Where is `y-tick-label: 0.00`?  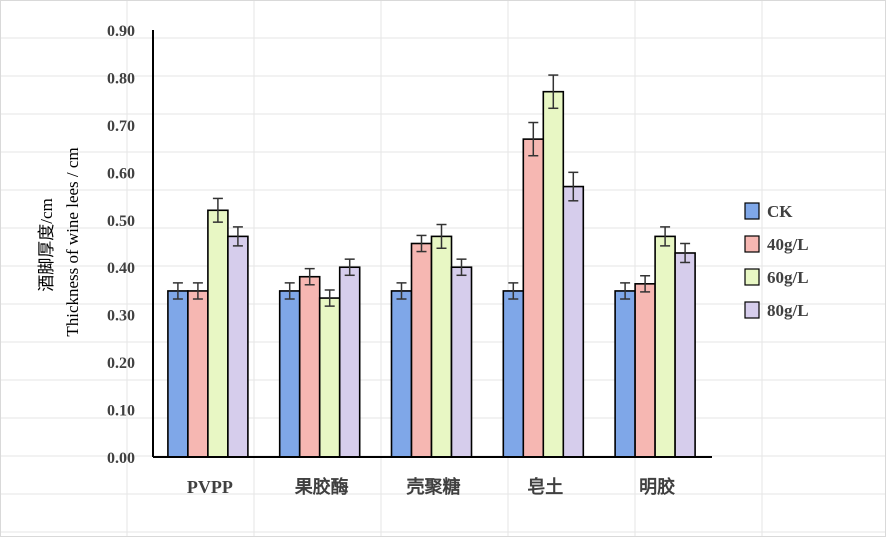
y-tick-label: 0.00 is located at coordinates (121, 458).